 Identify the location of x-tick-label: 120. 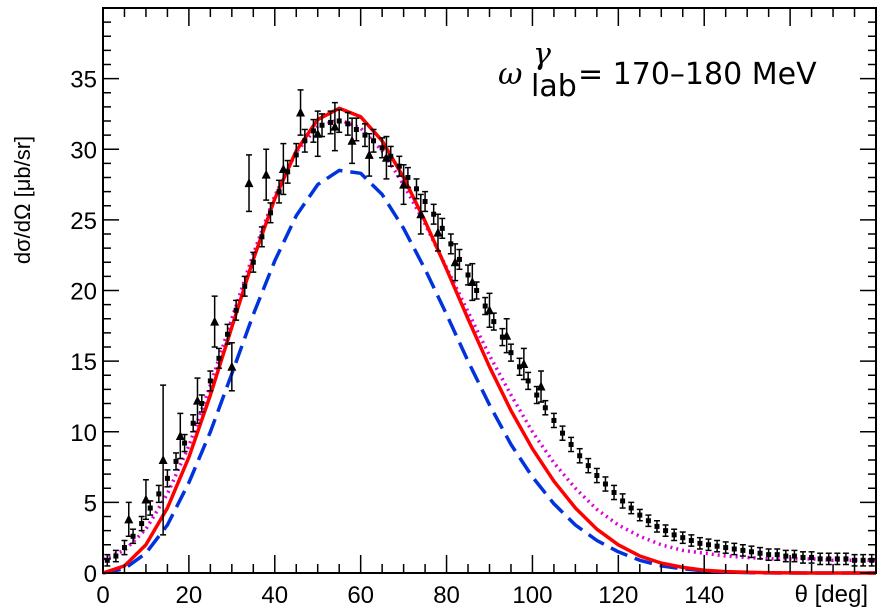
(618, 595).